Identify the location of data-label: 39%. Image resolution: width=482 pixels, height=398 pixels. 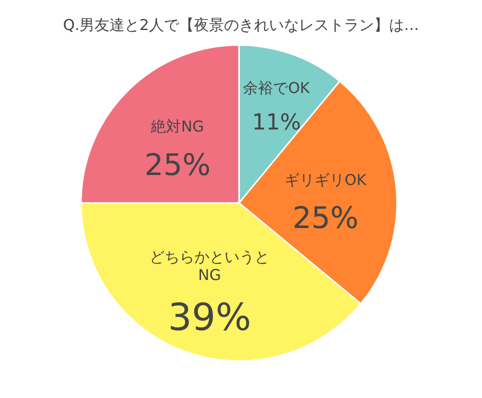
(210, 316).